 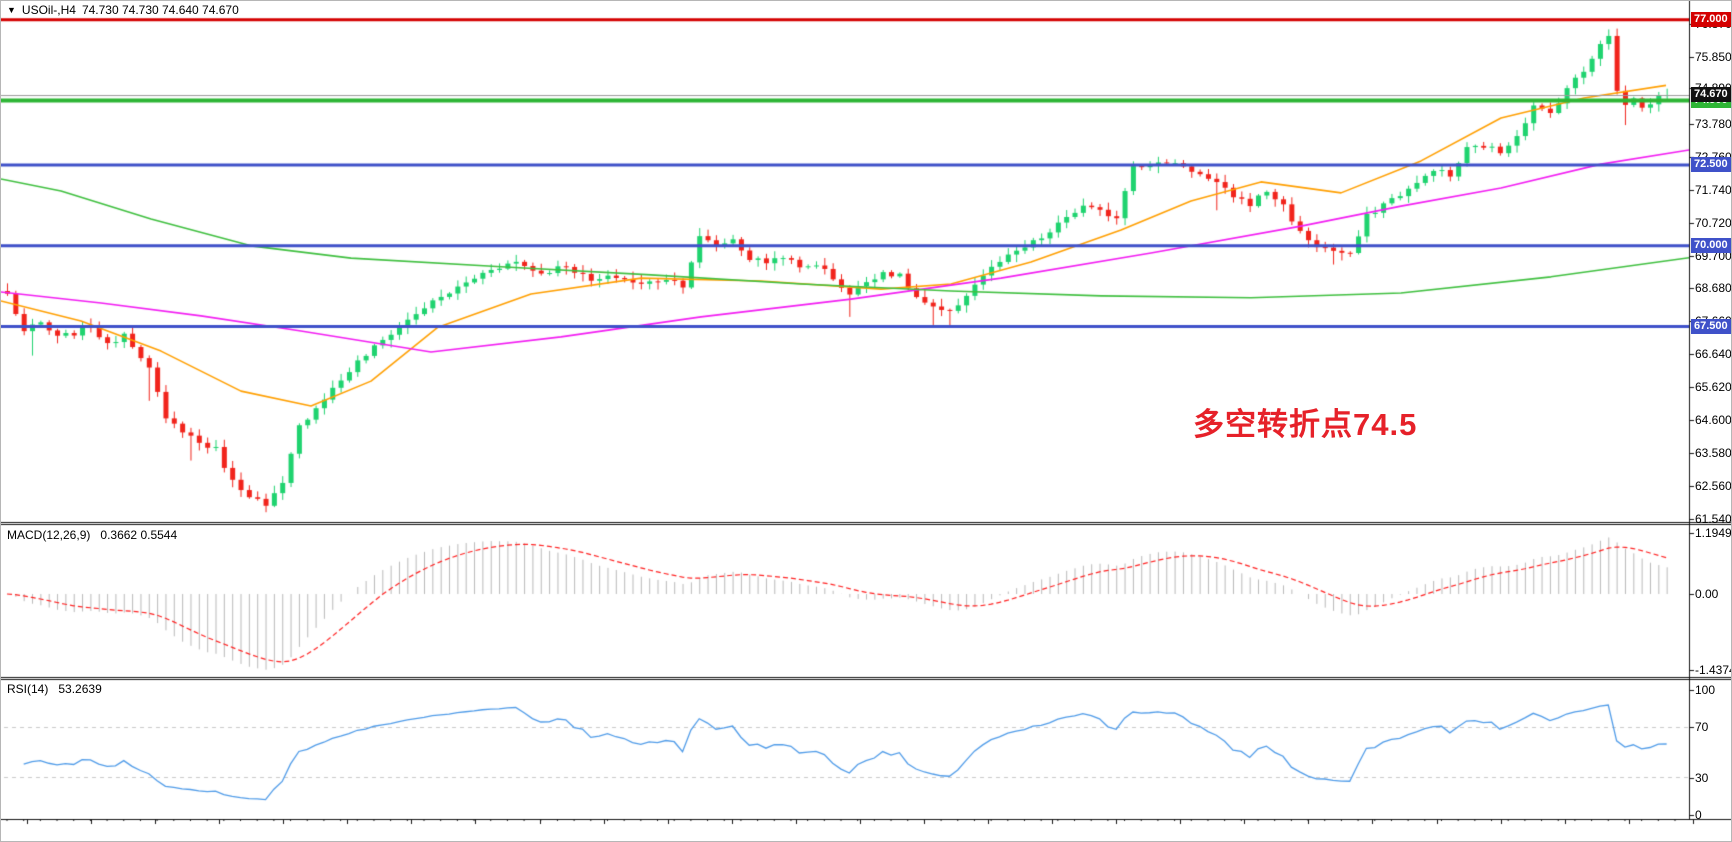 What do you see at coordinates (1305, 424) in the screenshot?
I see `chart-text-annotation: 多空转折点74.5` at bounding box center [1305, 424].